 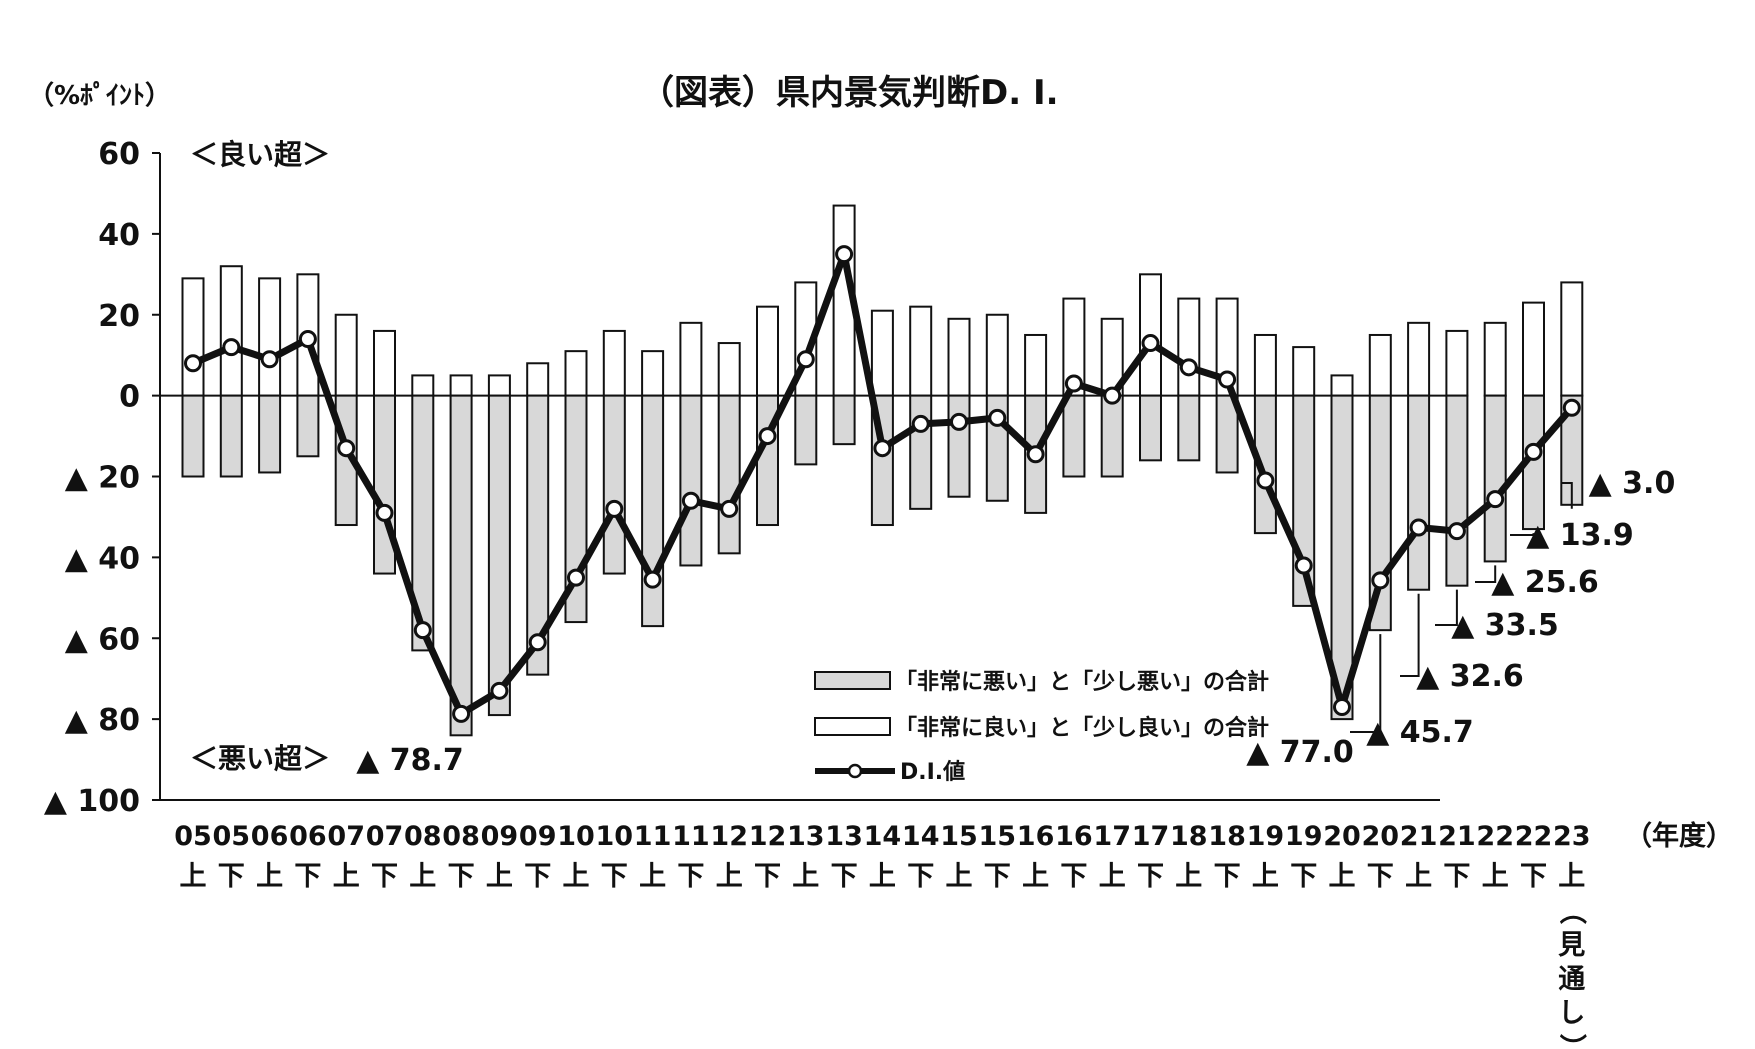 I want to click on forecast-note-char: 通, so click(x=1571, y=979).